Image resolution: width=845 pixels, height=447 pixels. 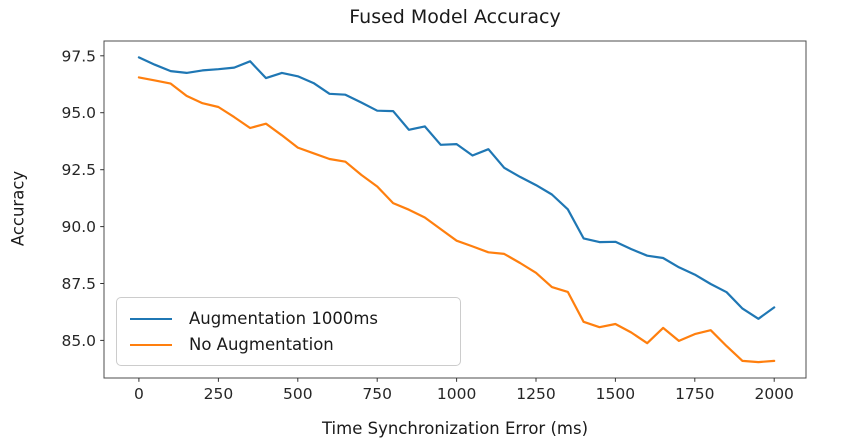 What do you see at coordinates (535, 394) in the screenshot?
I see `x-axis-tick-label: 1250` at bounding box center [535, 394].